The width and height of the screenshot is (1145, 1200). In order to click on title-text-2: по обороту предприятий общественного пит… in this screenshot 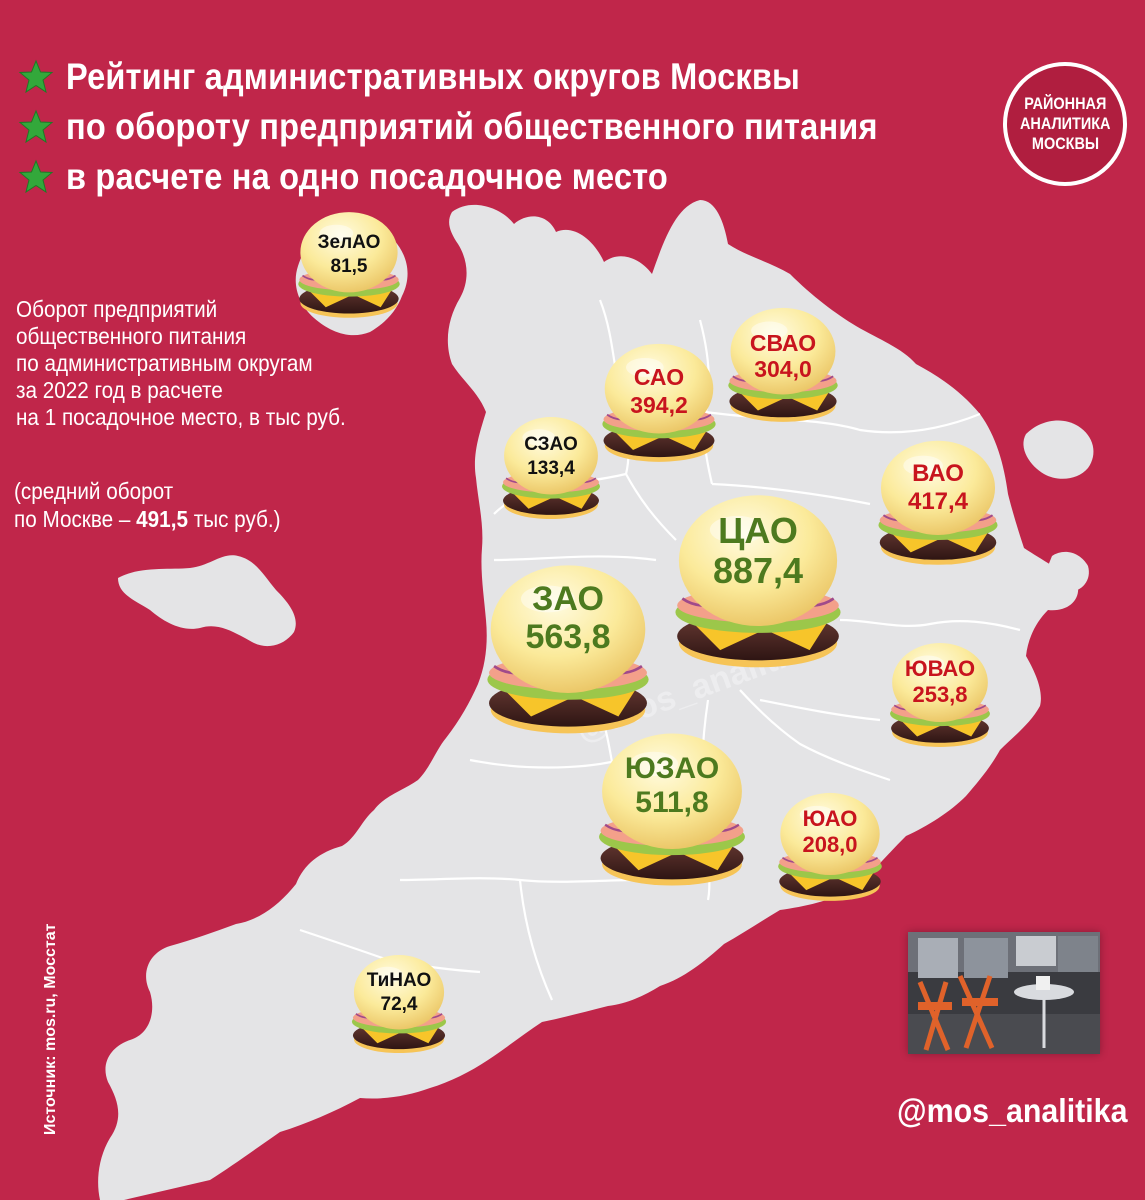, I will do `click(472, 126)`.